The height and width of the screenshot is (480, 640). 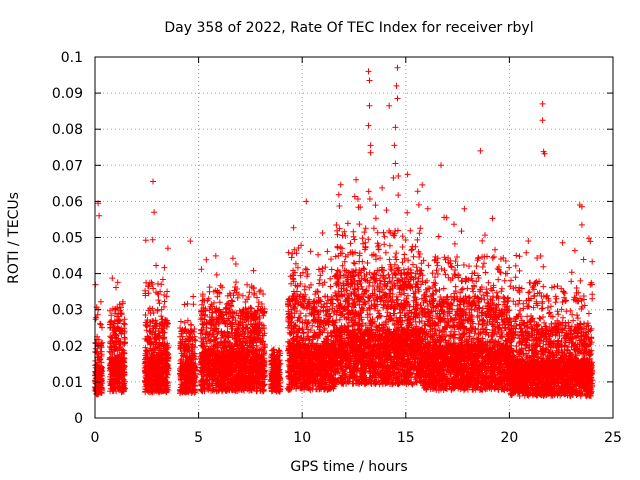 I want to click on y-tick-label: 0.07, so click(x=67, y=166).